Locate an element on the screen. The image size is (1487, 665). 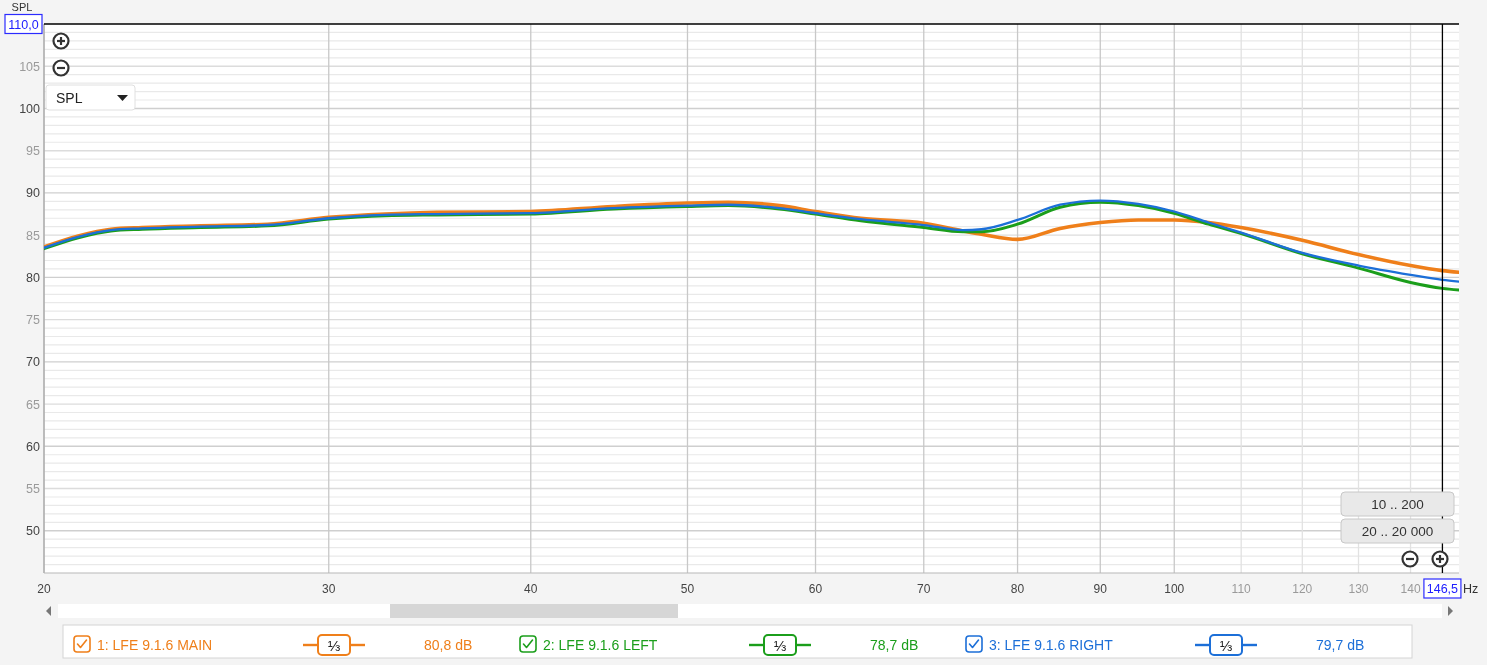
range-button: 20 .. 20 000 is located at coordinates (1397, 531).